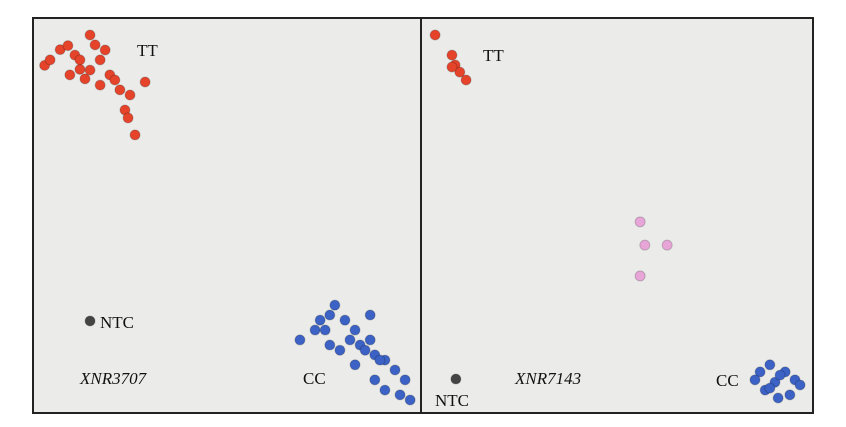 The height and width of the screenshot is (427, 846). I want to click on panel-label: XNR7143, so click(547, 378).